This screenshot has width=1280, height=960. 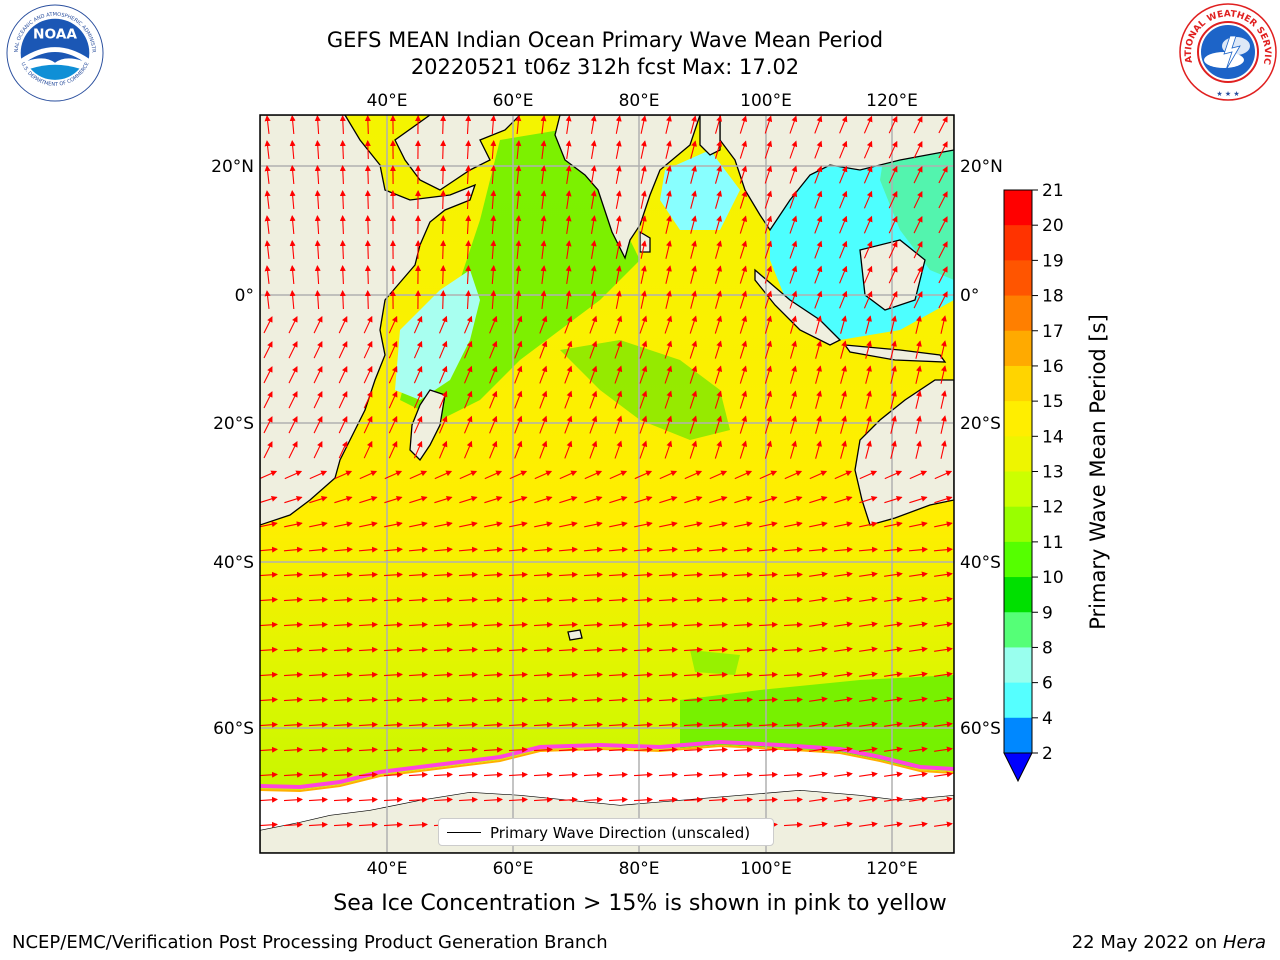 What do you see at coordinates (627, 187) in the screenshot?
I see `land-india` at bounding box center [627, 187].